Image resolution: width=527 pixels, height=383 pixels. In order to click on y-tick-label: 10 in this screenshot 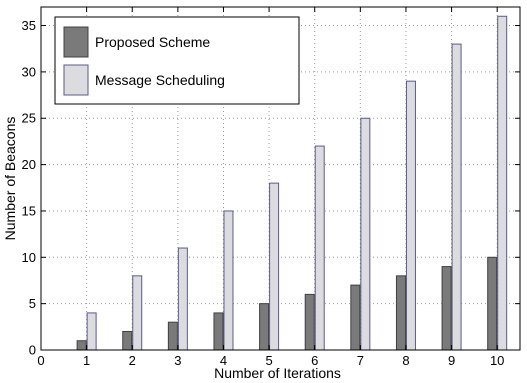, I will do `click(29, 257)`.